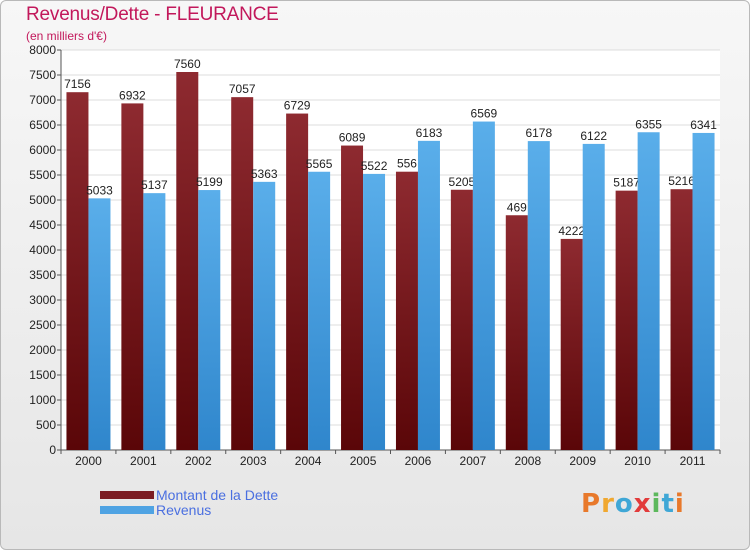  Describe the element at coordinates (352, 138) in the screenshot. I see `data-label-dette: 6089` at that location.